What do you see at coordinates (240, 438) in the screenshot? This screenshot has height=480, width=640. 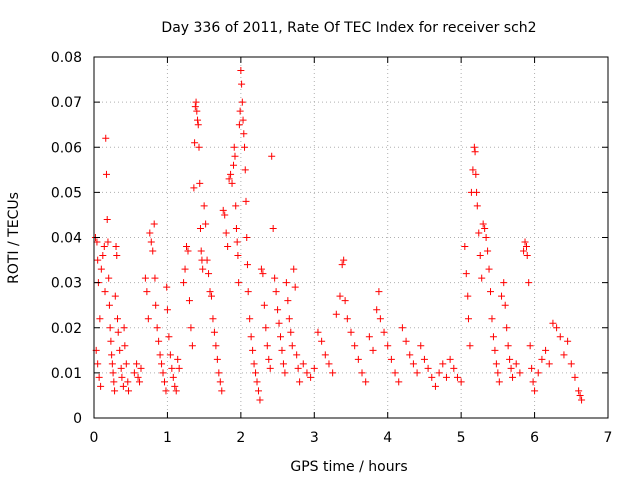 I see `x-tick-label: 2` at bounding box center [240, 438].